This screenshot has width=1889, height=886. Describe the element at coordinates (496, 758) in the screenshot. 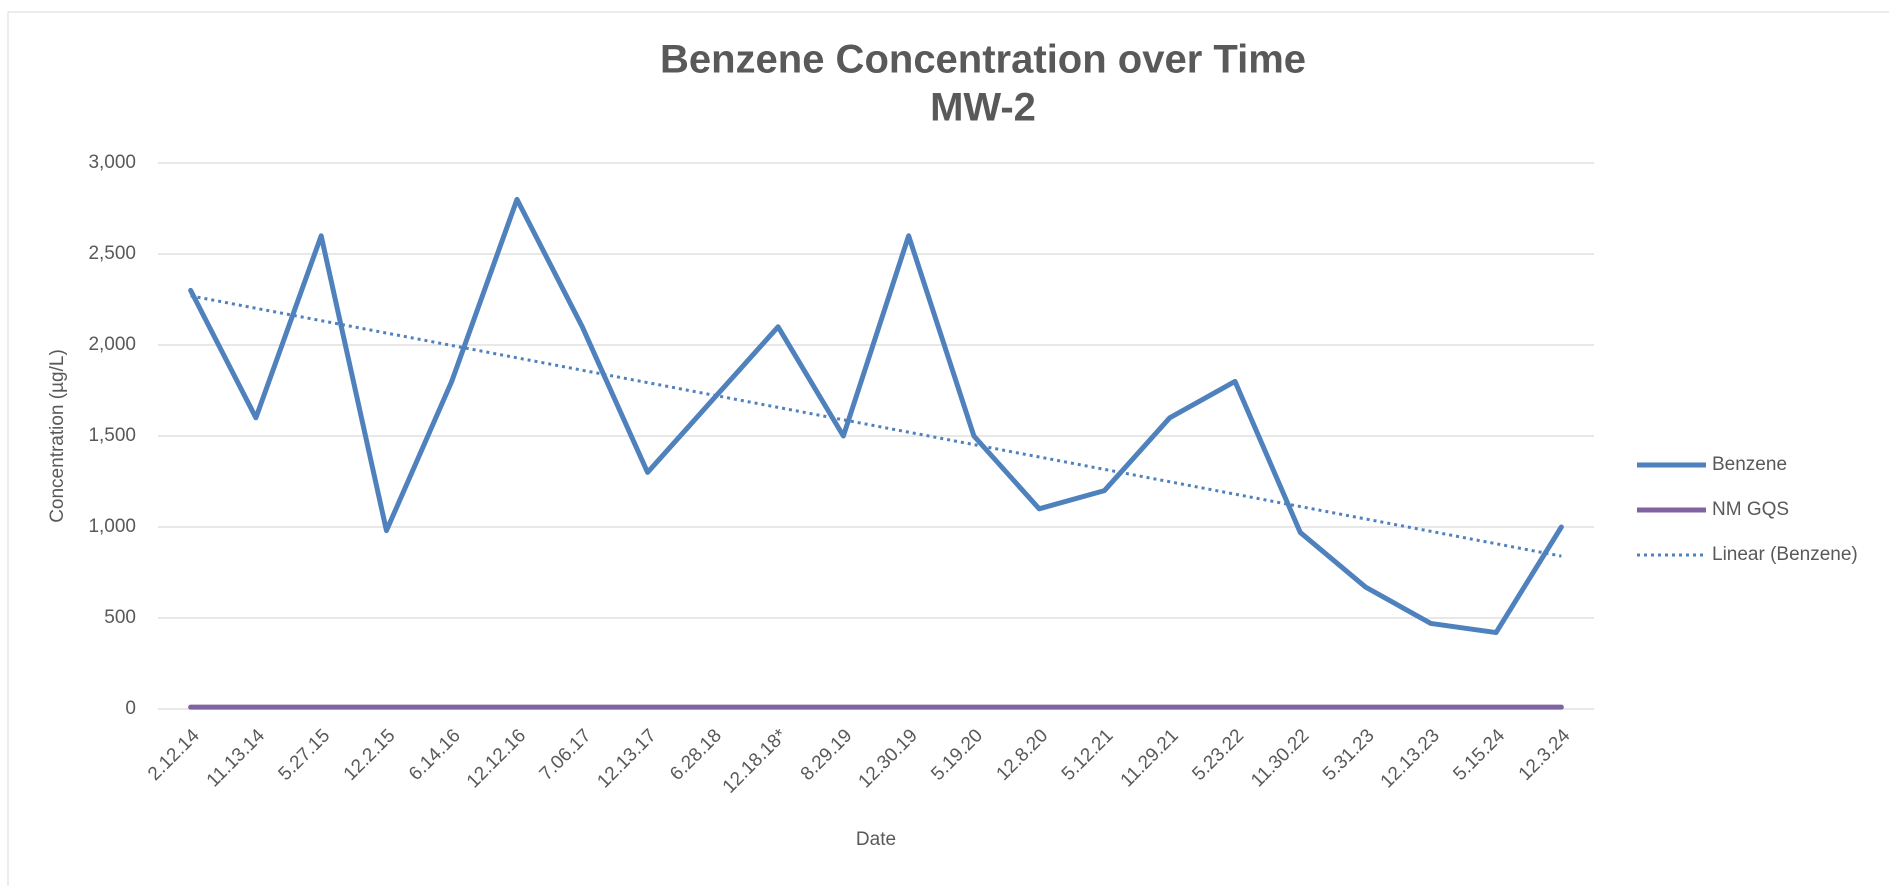

I see `x-tick-label: 12.12.16` at that location.